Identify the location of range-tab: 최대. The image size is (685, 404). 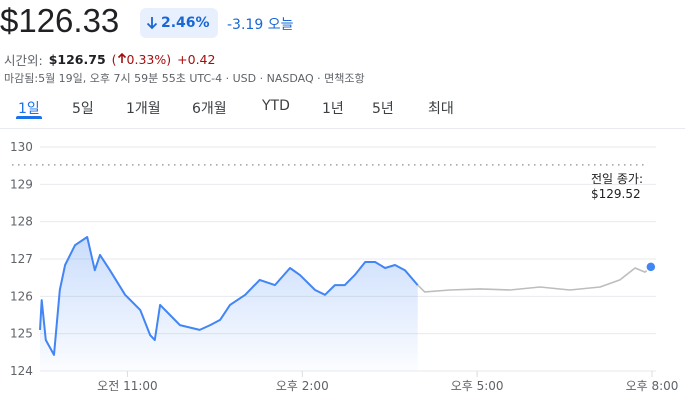
(441, 109).